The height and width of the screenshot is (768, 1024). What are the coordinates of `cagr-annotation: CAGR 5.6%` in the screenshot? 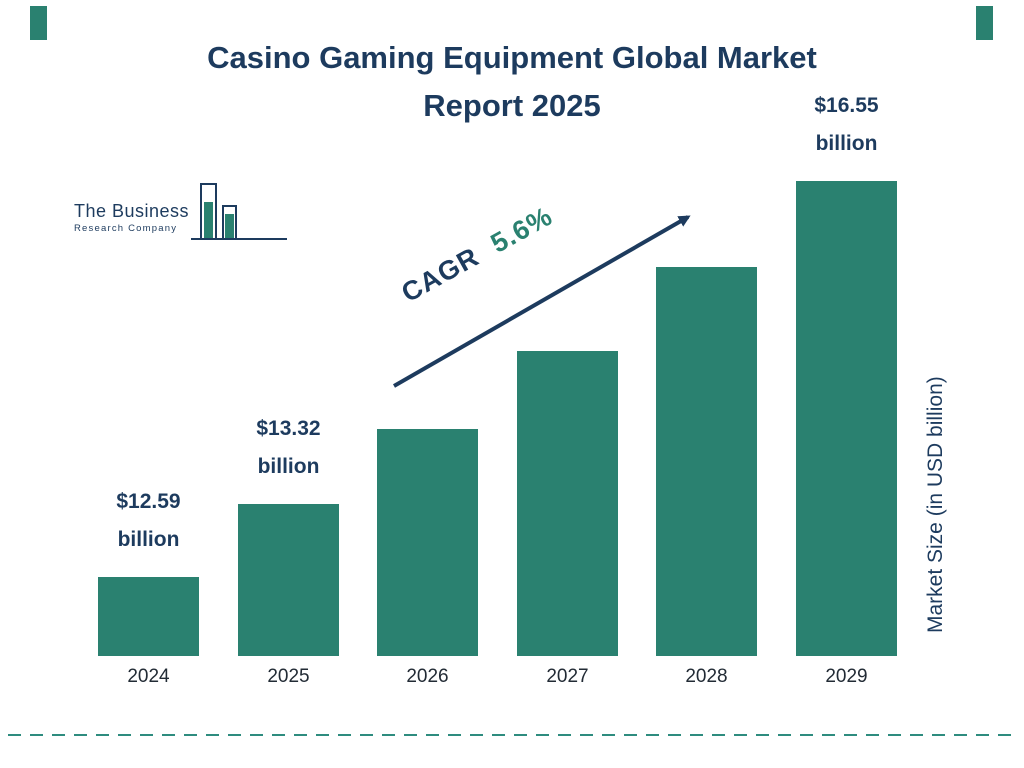 It's located at (477, 255).